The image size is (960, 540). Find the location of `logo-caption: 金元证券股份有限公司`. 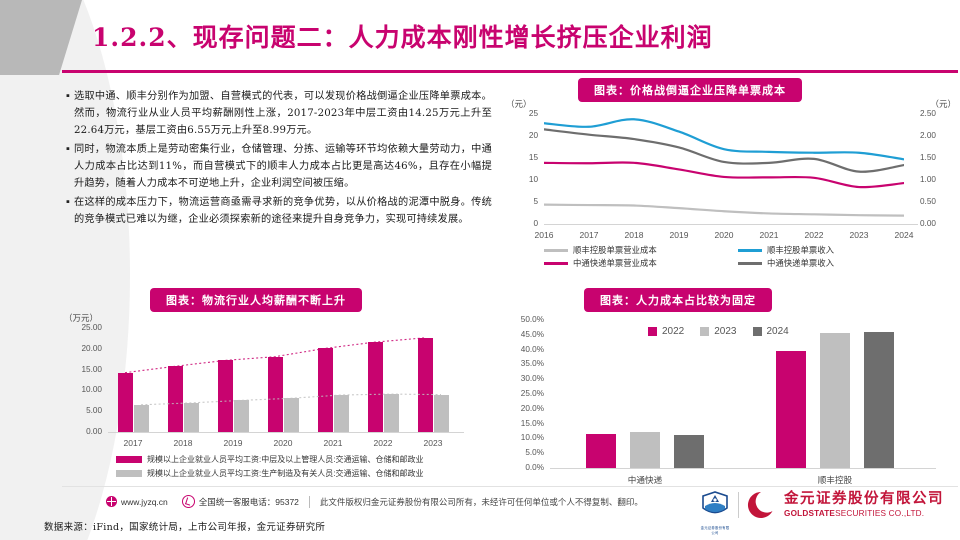

logo-caption: 金元证券股份有限公司 is located at coordinates (715, 530).